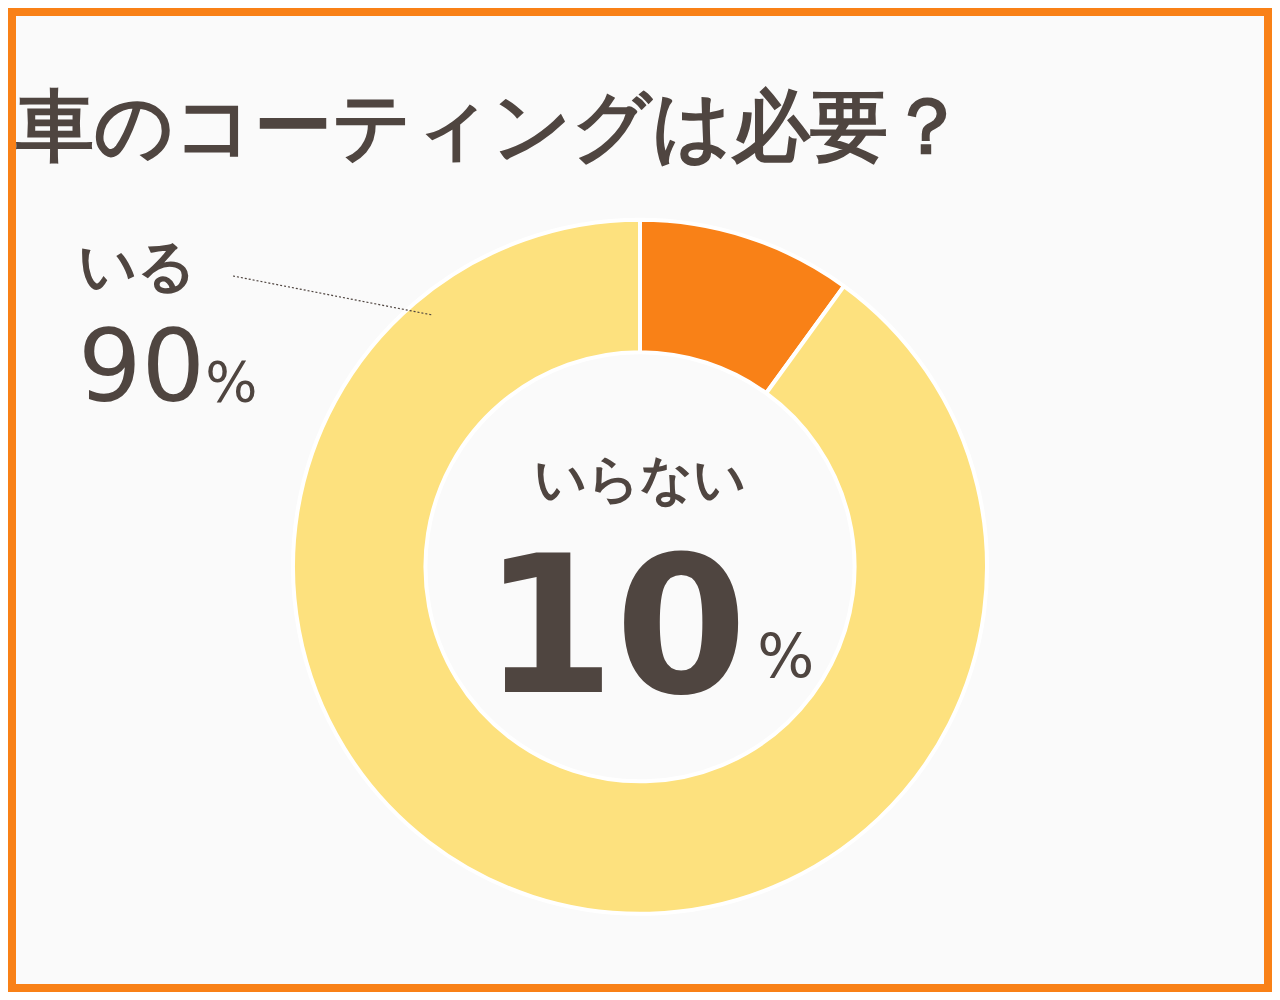  What do you see at coordinates (137, 266) in the screenshot?
I see `slice-label: いる` at bounding box center [137, 266].